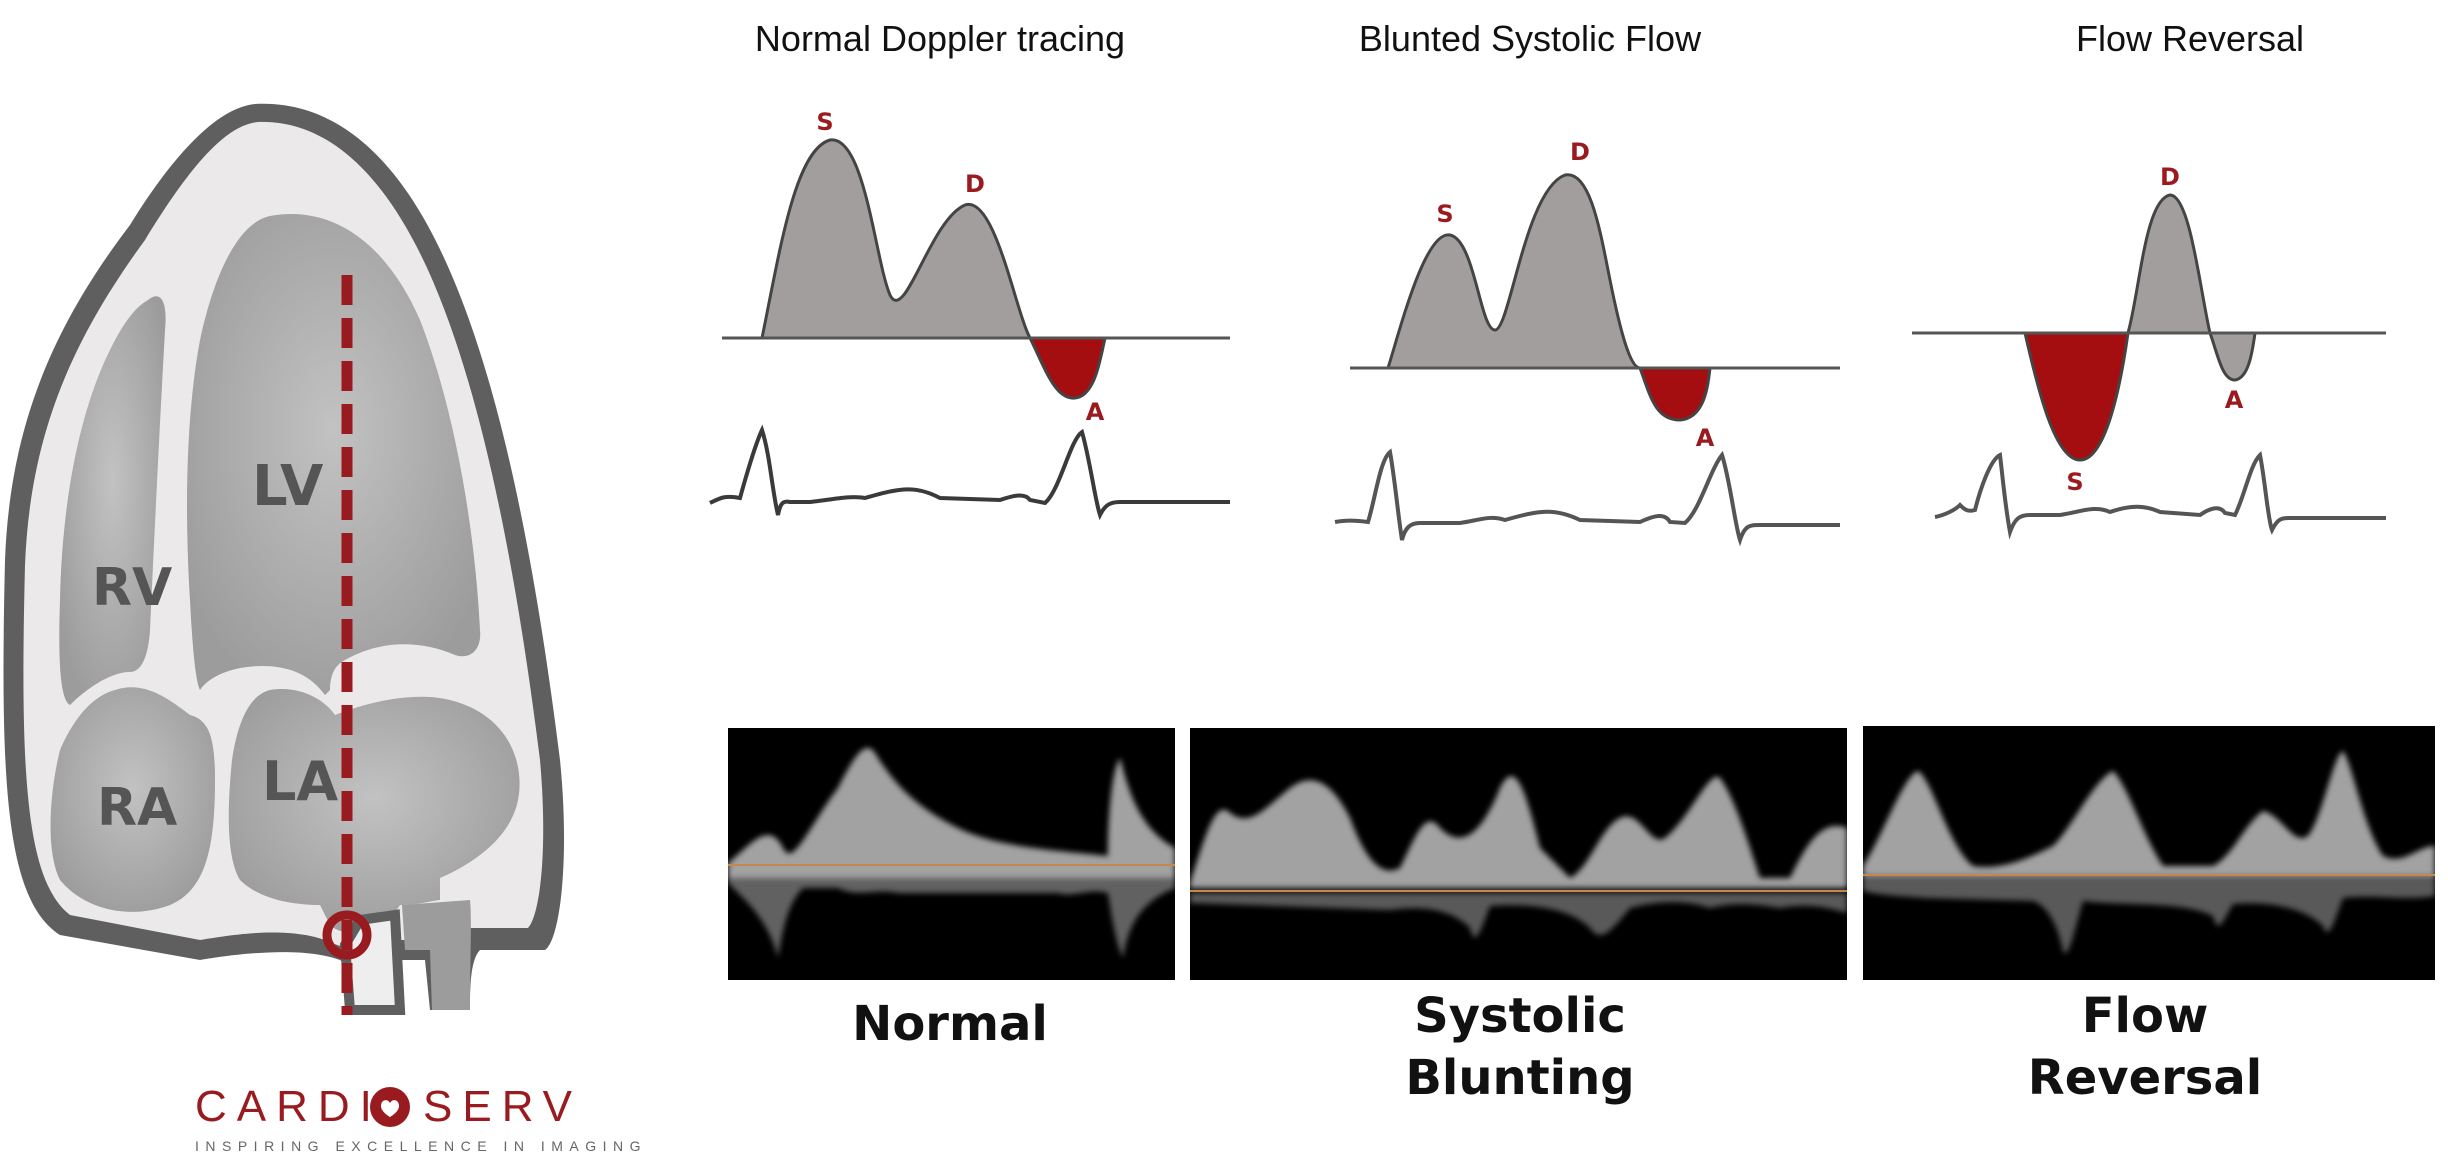 Image resolution: width=2448 pixels, height=1161 pixels. What do you see at coordinates (421, 1146) in the screenshot?
I see `logo-tagline: INSPIRING EXCELLENCE IN IMAGING` at bounding box center [421, 1146].